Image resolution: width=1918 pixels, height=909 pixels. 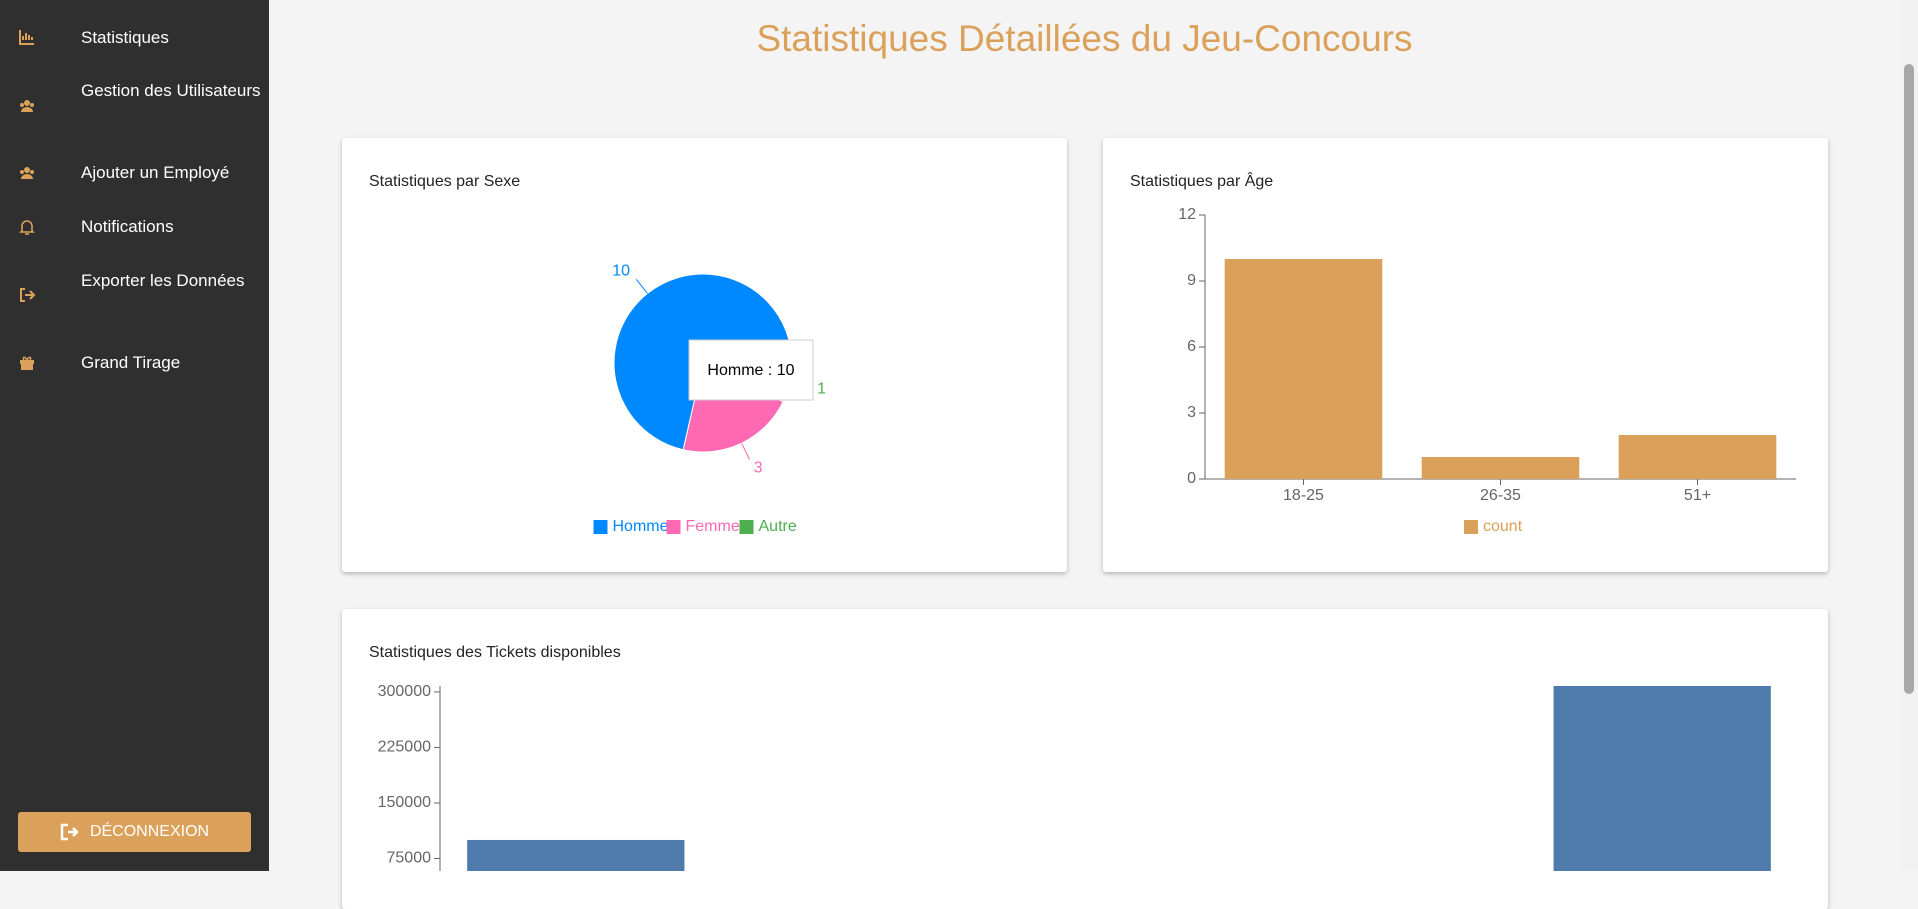 What do you see at coordinates (171, 90) in the screenshot?
I see `menu-item: Gestion des Utilisateurs` at bounding box center [171, 90].